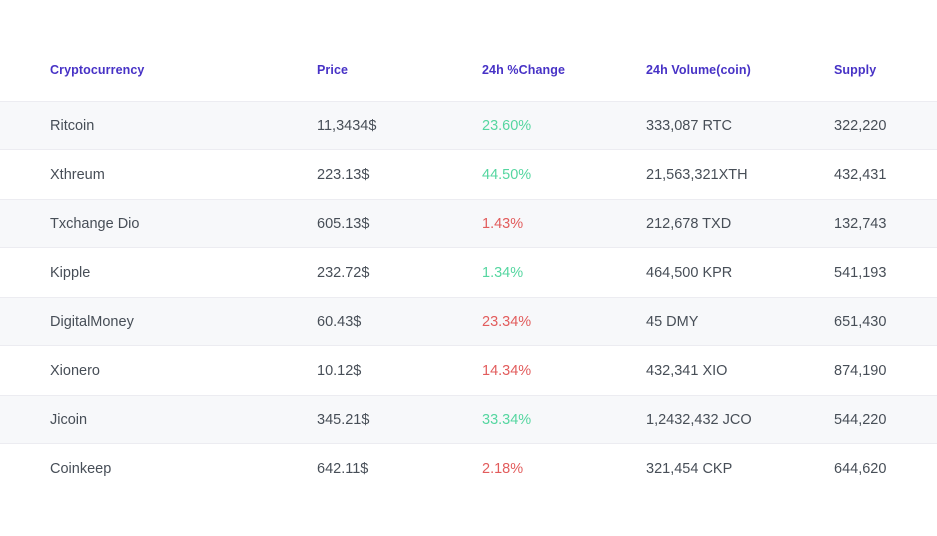  Describe the element at coordinates (343, 174) in the screenshot. I see `cell-price: 223.13$` at that location.